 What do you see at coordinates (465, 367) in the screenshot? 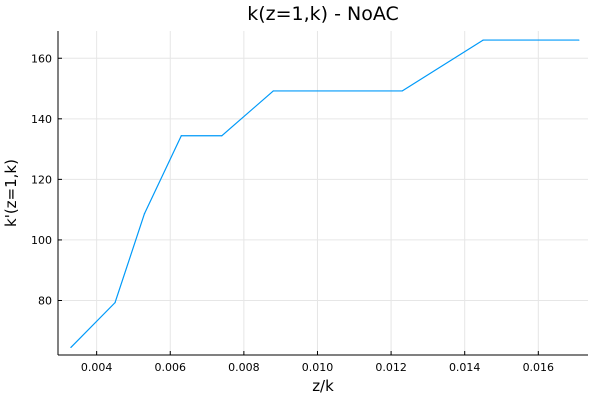
I see `x-tick-label: 0.014` at bounding box center [465, 367].